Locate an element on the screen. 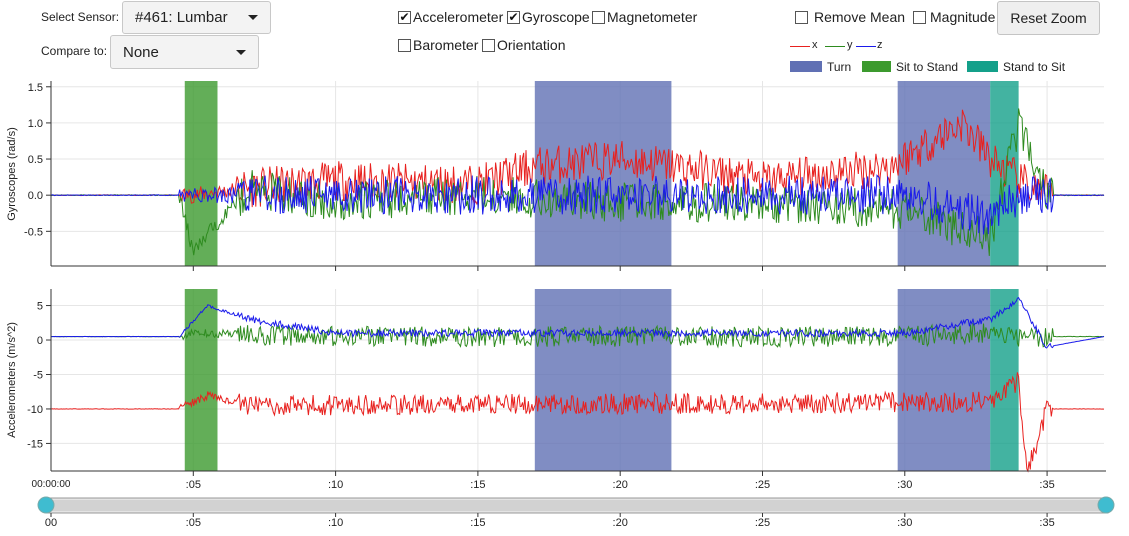  orientation-checkbox: Orientation is located at coordinates (523, 45).